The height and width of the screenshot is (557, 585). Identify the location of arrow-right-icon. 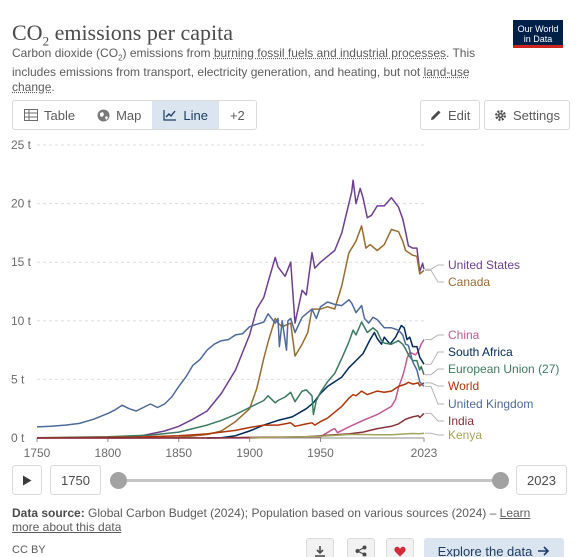
(544, 551).